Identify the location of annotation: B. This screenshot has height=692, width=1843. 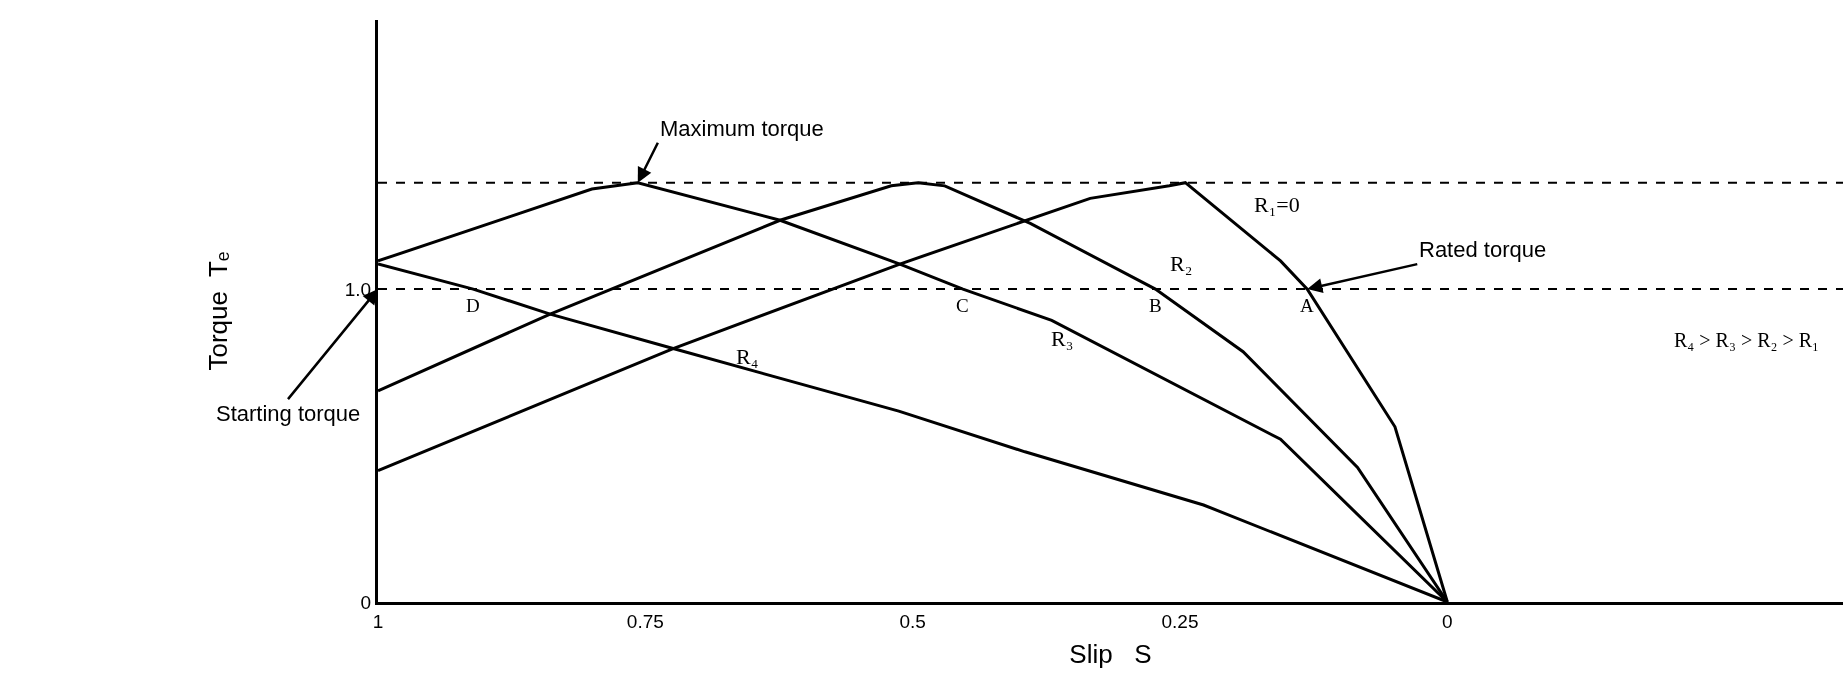
(1155, 305).